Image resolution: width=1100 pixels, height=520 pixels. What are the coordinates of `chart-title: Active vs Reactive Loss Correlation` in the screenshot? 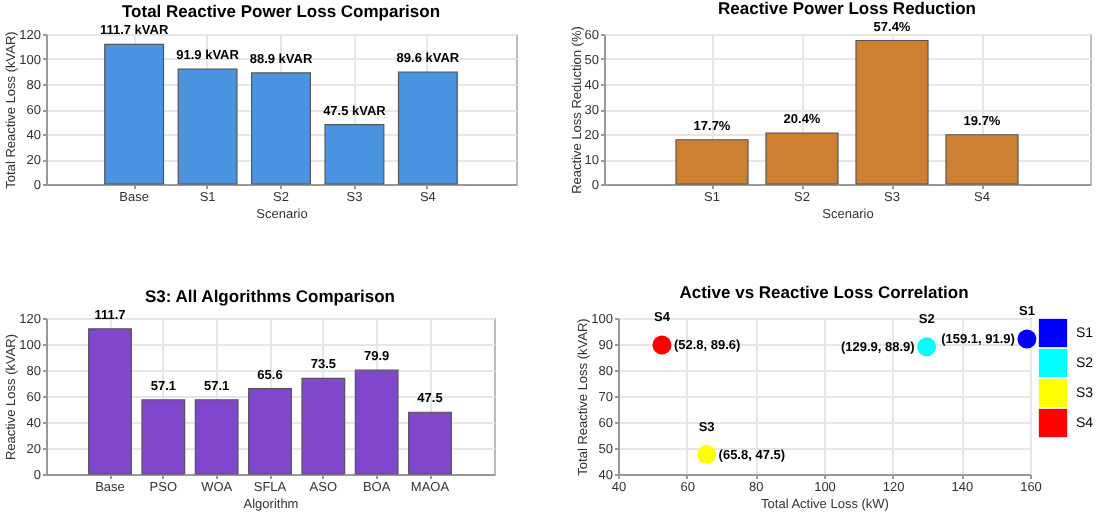 It's located at (824, 292).